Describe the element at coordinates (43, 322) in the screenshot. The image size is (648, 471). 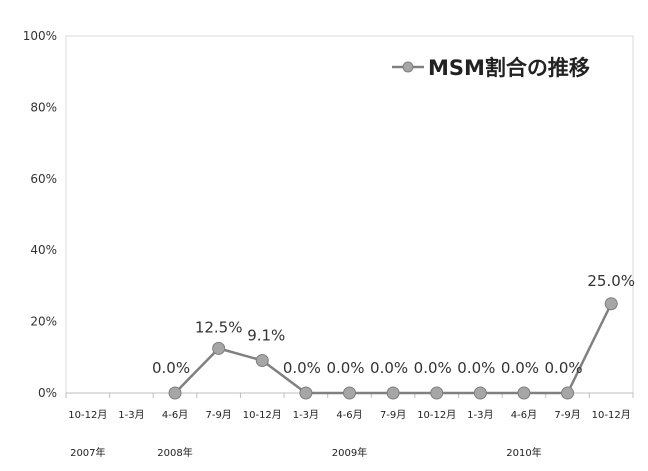
I see `y-tick-label: 20%` at that location.